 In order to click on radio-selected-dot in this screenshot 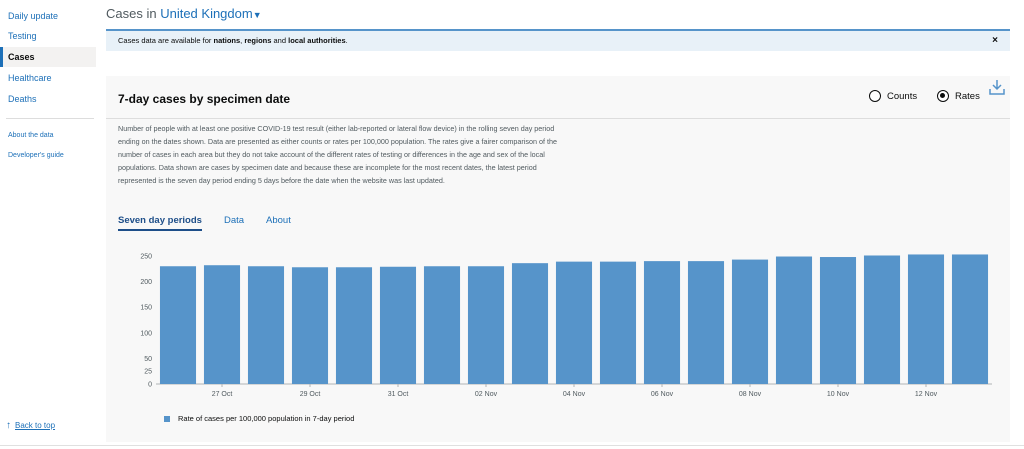, I will do `click(942, 95)`.